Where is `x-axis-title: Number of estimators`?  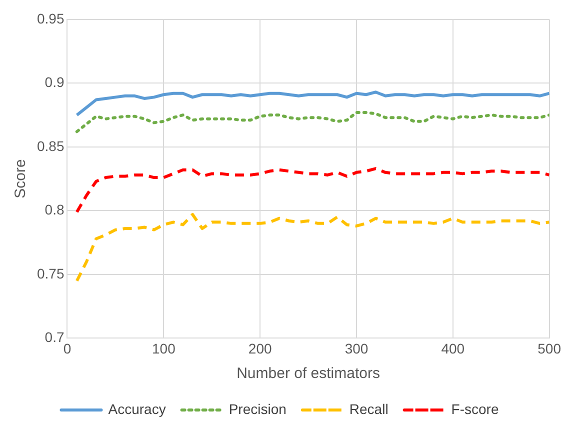
x-axis-title: Number of estimators is located at coordinates (308, 373).